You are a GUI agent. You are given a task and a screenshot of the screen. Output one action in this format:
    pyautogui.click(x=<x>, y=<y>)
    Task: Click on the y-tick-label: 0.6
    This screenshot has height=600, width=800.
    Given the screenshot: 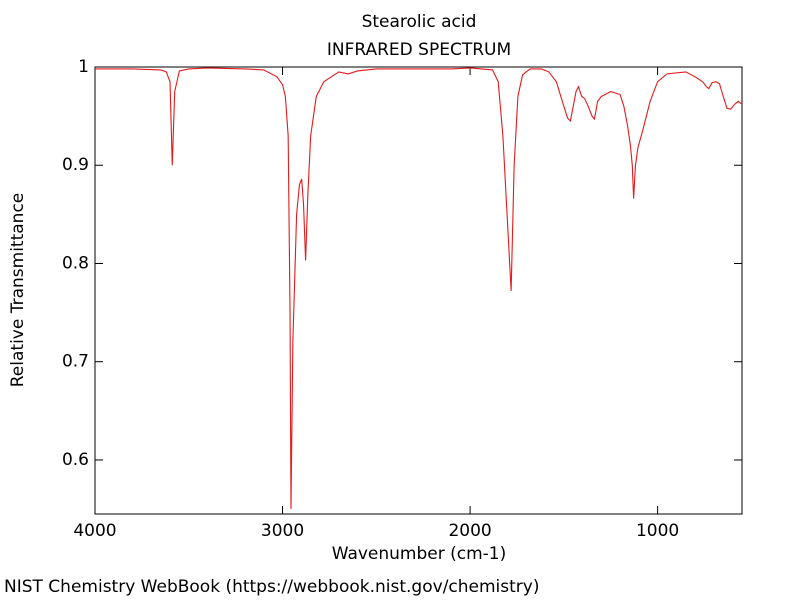 What is the action you would take?
    pyautogui.click(x=75, y=460)
    